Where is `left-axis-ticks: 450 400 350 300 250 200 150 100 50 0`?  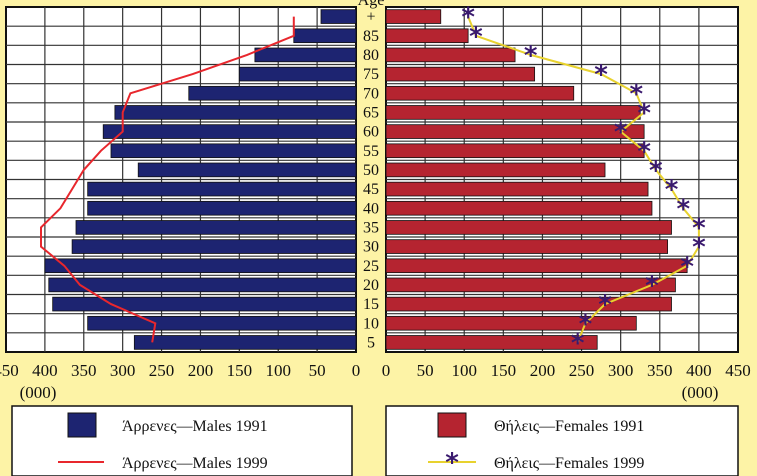 left-axis-ticks: 450 400 350 300 250 200 150 100 50 0 is located at coordinates (180, 370).